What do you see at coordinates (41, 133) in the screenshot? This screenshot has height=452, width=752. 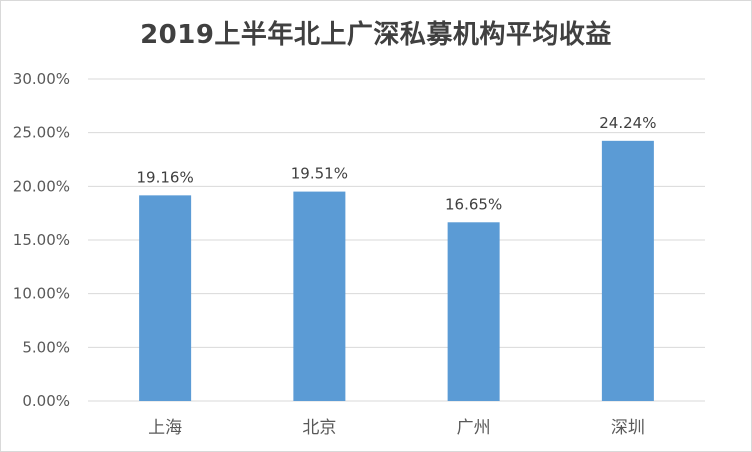 I see `y-tick-label-5: 25.00%` at bounding box center [41, 133].